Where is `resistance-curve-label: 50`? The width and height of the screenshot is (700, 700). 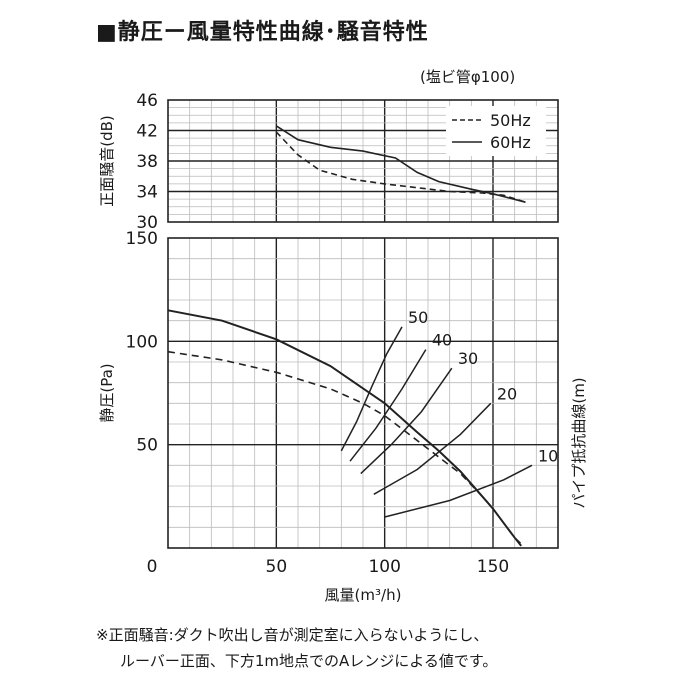 resistance-curve-label: 50 is located at coordinates (418, 317).